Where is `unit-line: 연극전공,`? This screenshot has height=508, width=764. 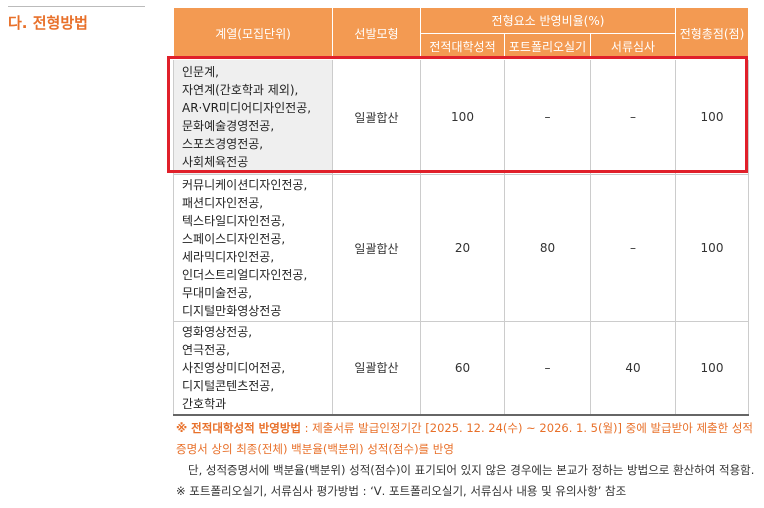
unit-line: 연극전공, is located at coordinates (206, 349).